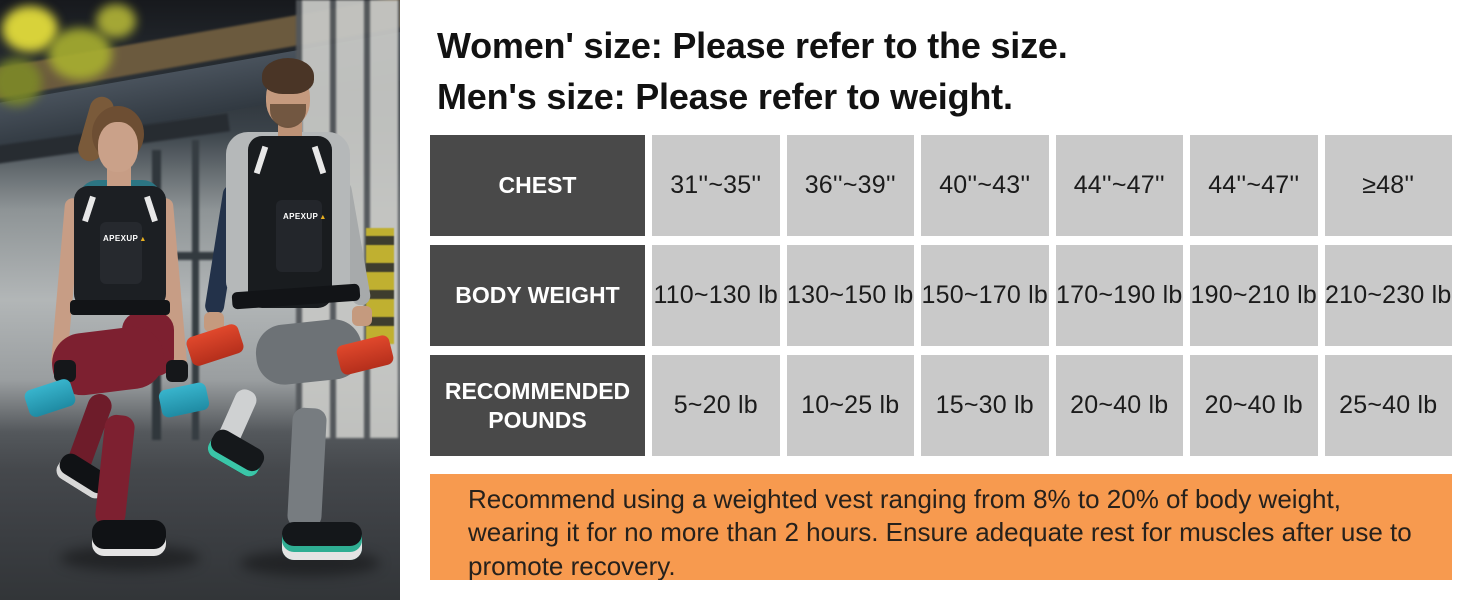 The width and height of the screenshot is (1464, 600). What do you see at coordinates (985, 296) in the screenshot?
I see `body-weight-value: 150~170 lb` at bounding box center [985, 296].